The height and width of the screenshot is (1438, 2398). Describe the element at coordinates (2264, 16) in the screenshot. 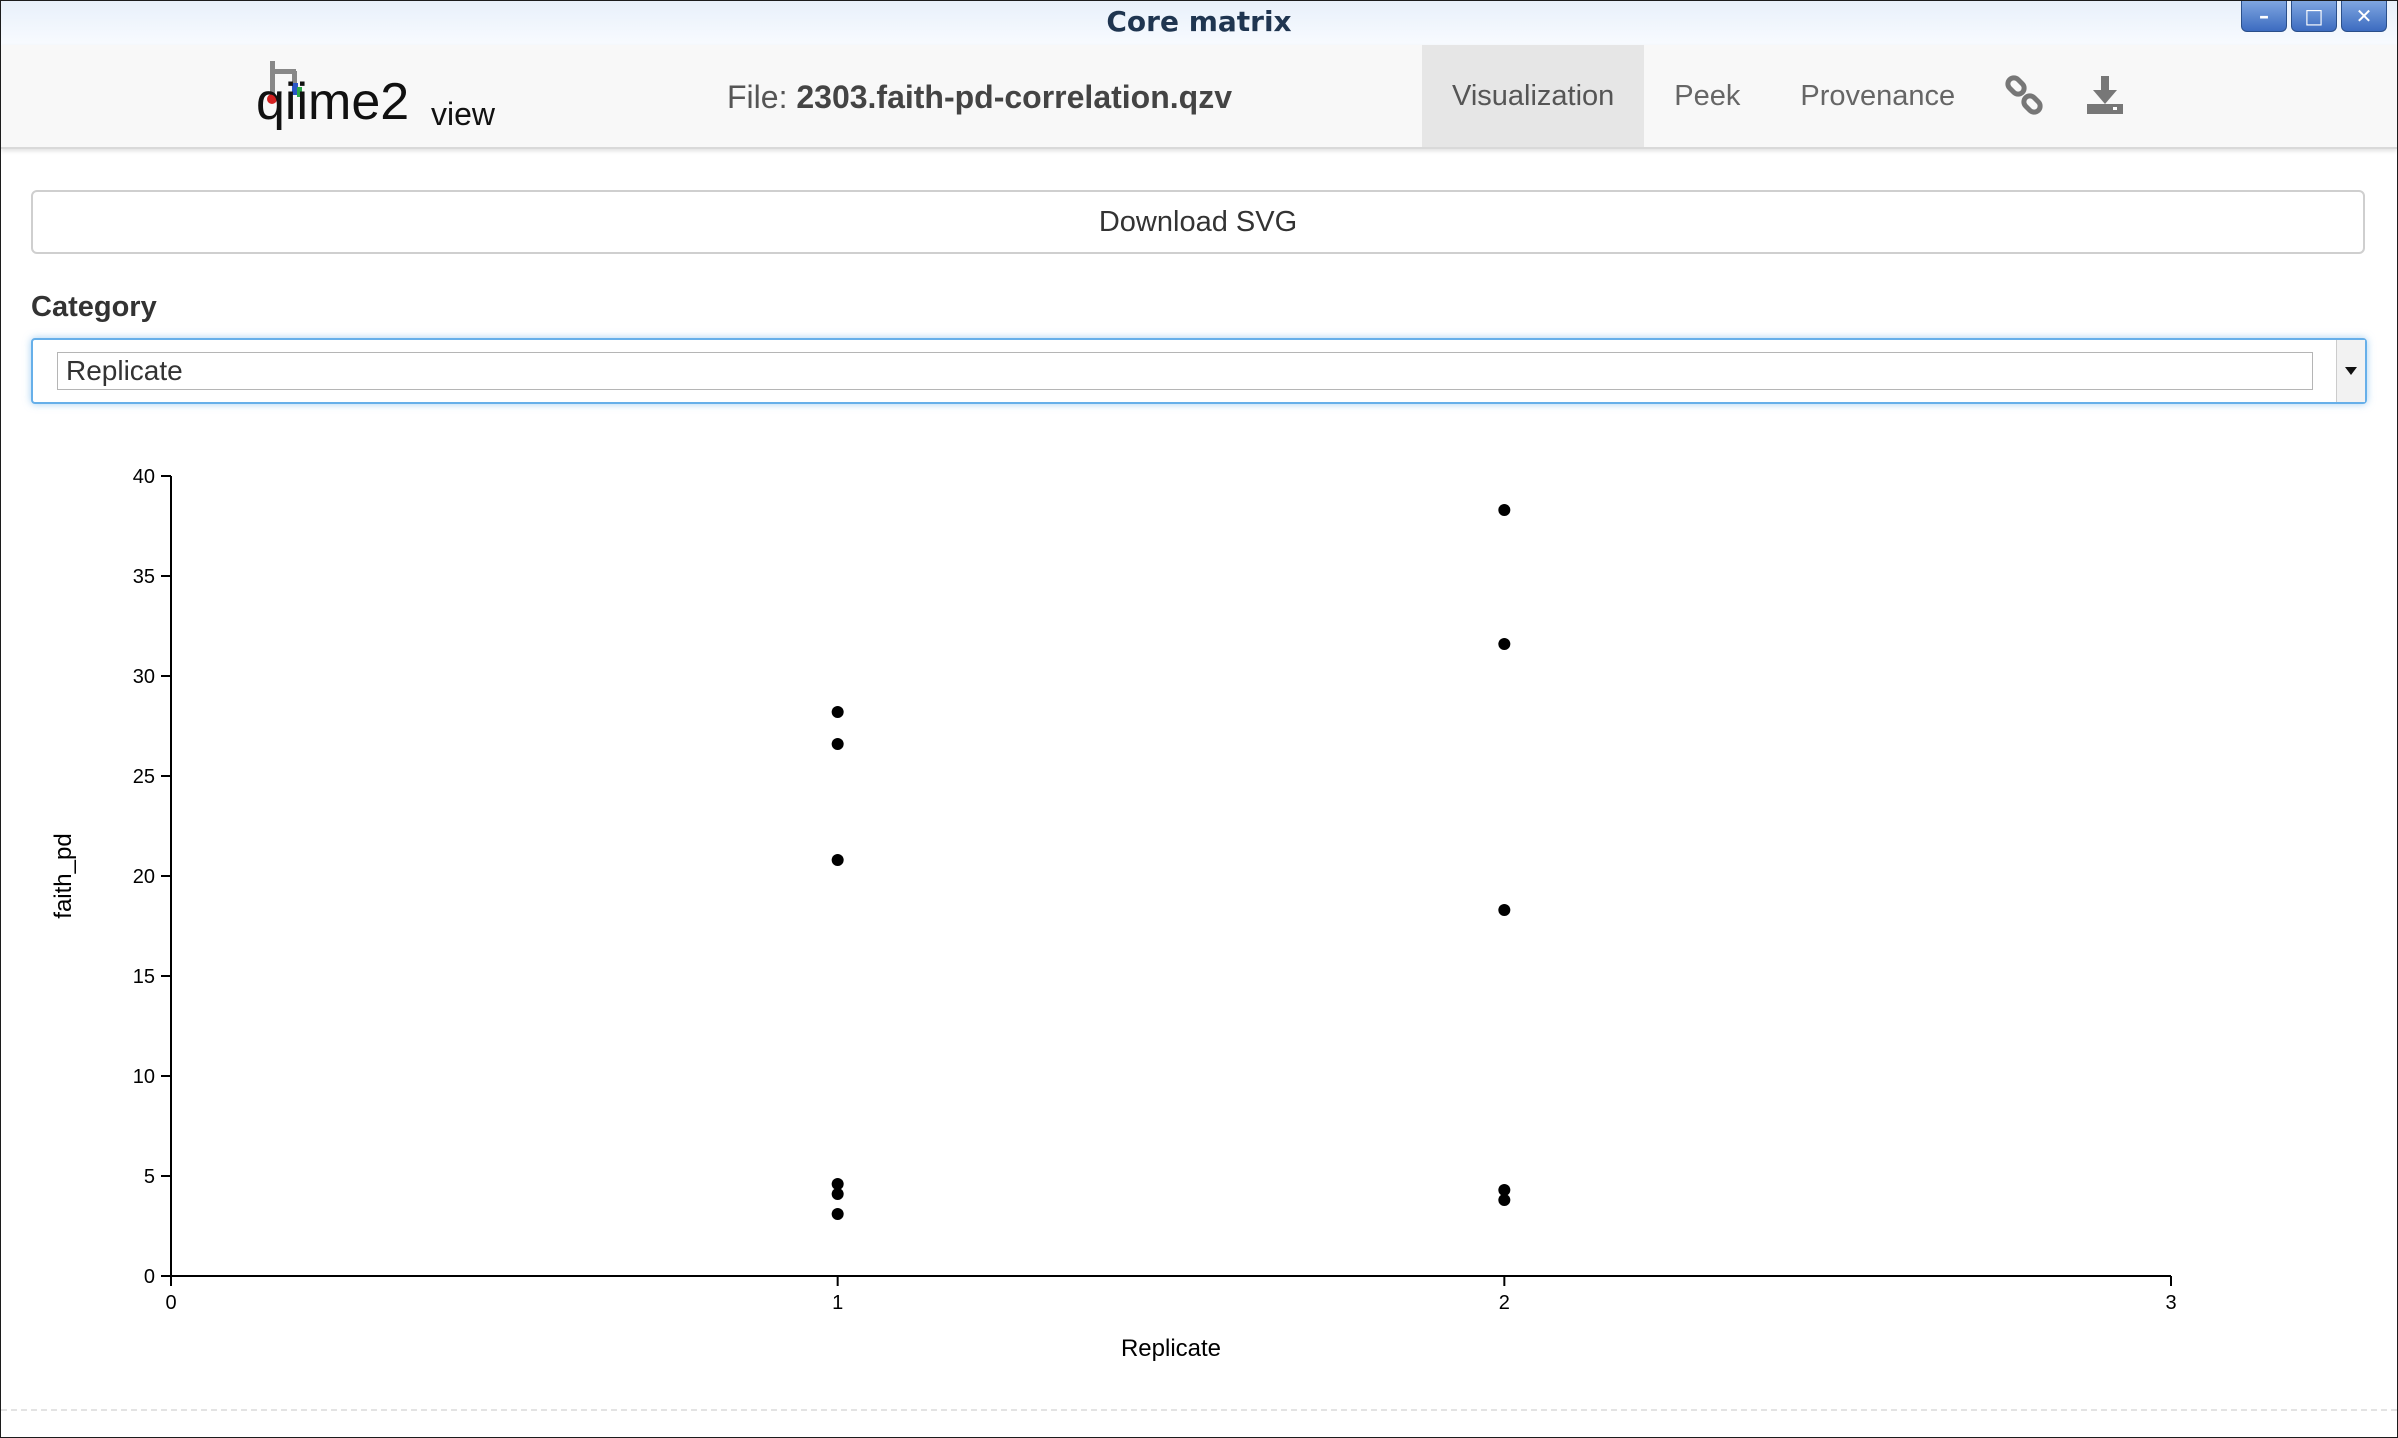

I see `minimize-button: –` at that location.